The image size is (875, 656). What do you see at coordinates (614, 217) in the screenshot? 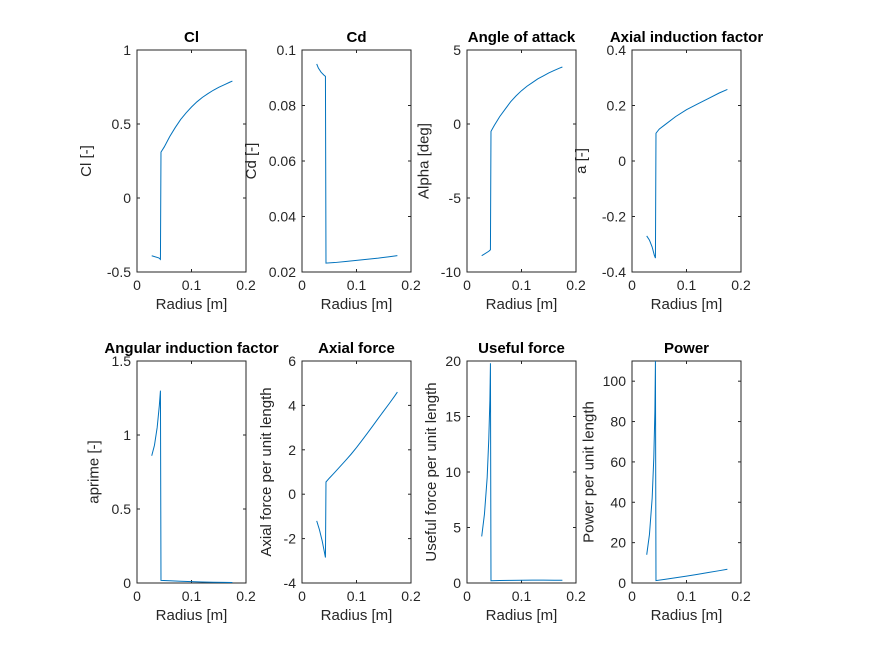
I see `y-tick-label: -0.2` at bounding box center [614, 217].